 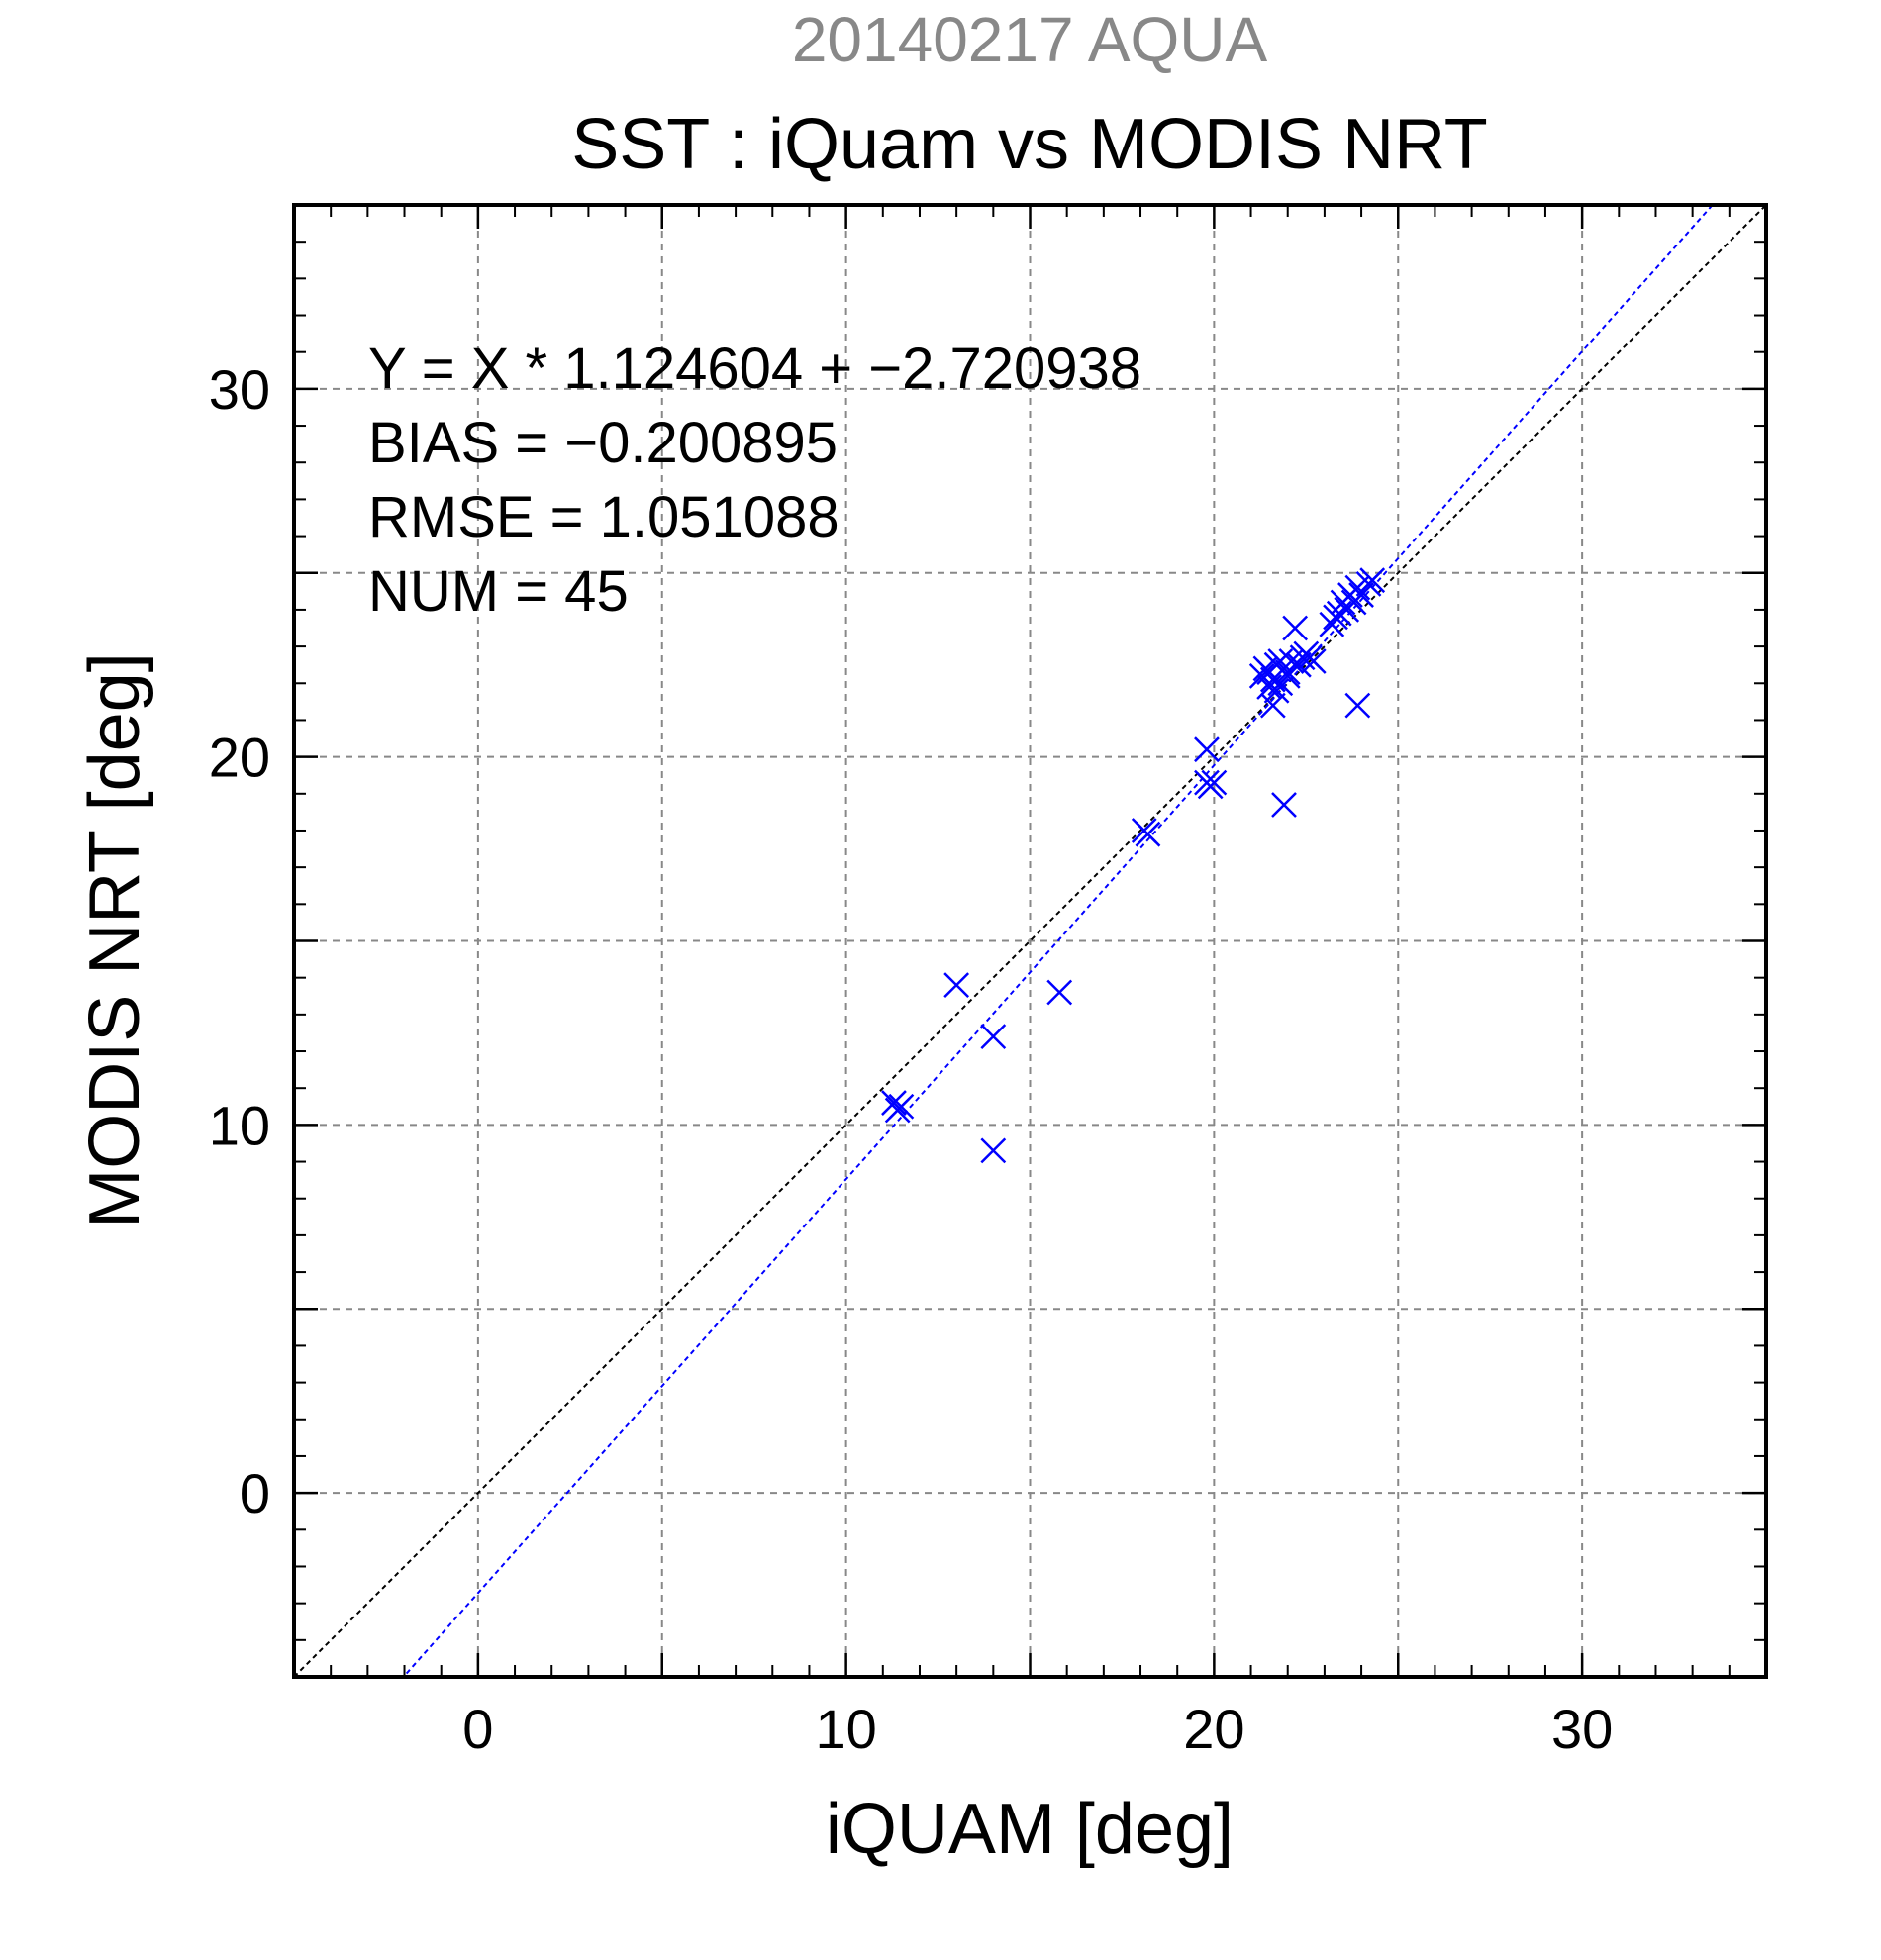 I want to click on annotation-fit-equation: Y = X * 1.124604 + −2.720938, so click(x=754, y=369).